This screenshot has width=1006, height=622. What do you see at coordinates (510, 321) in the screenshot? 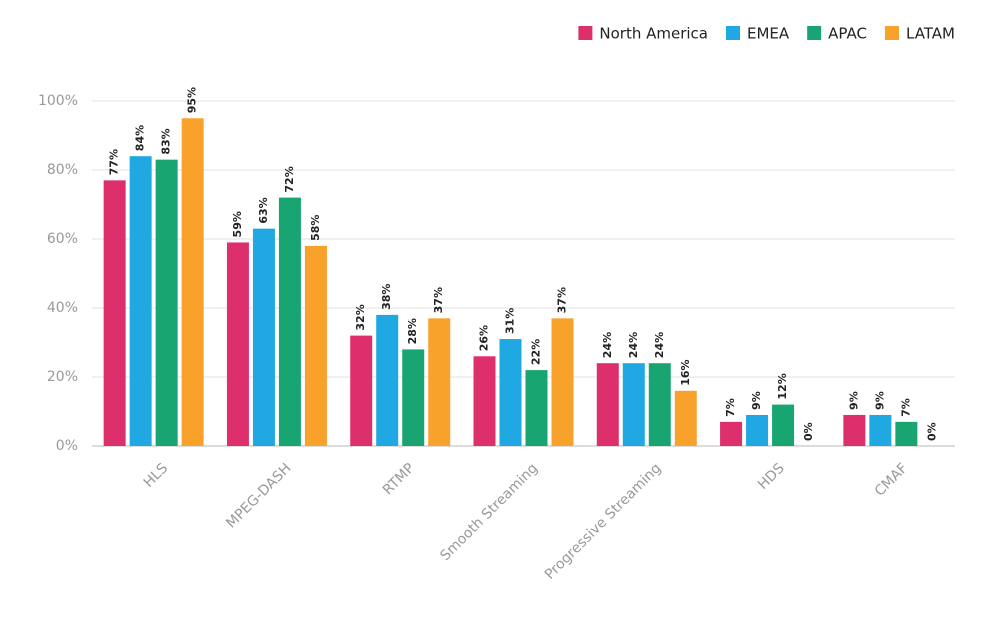
I see `value-label: 31%` at bounding box center [510, 321].